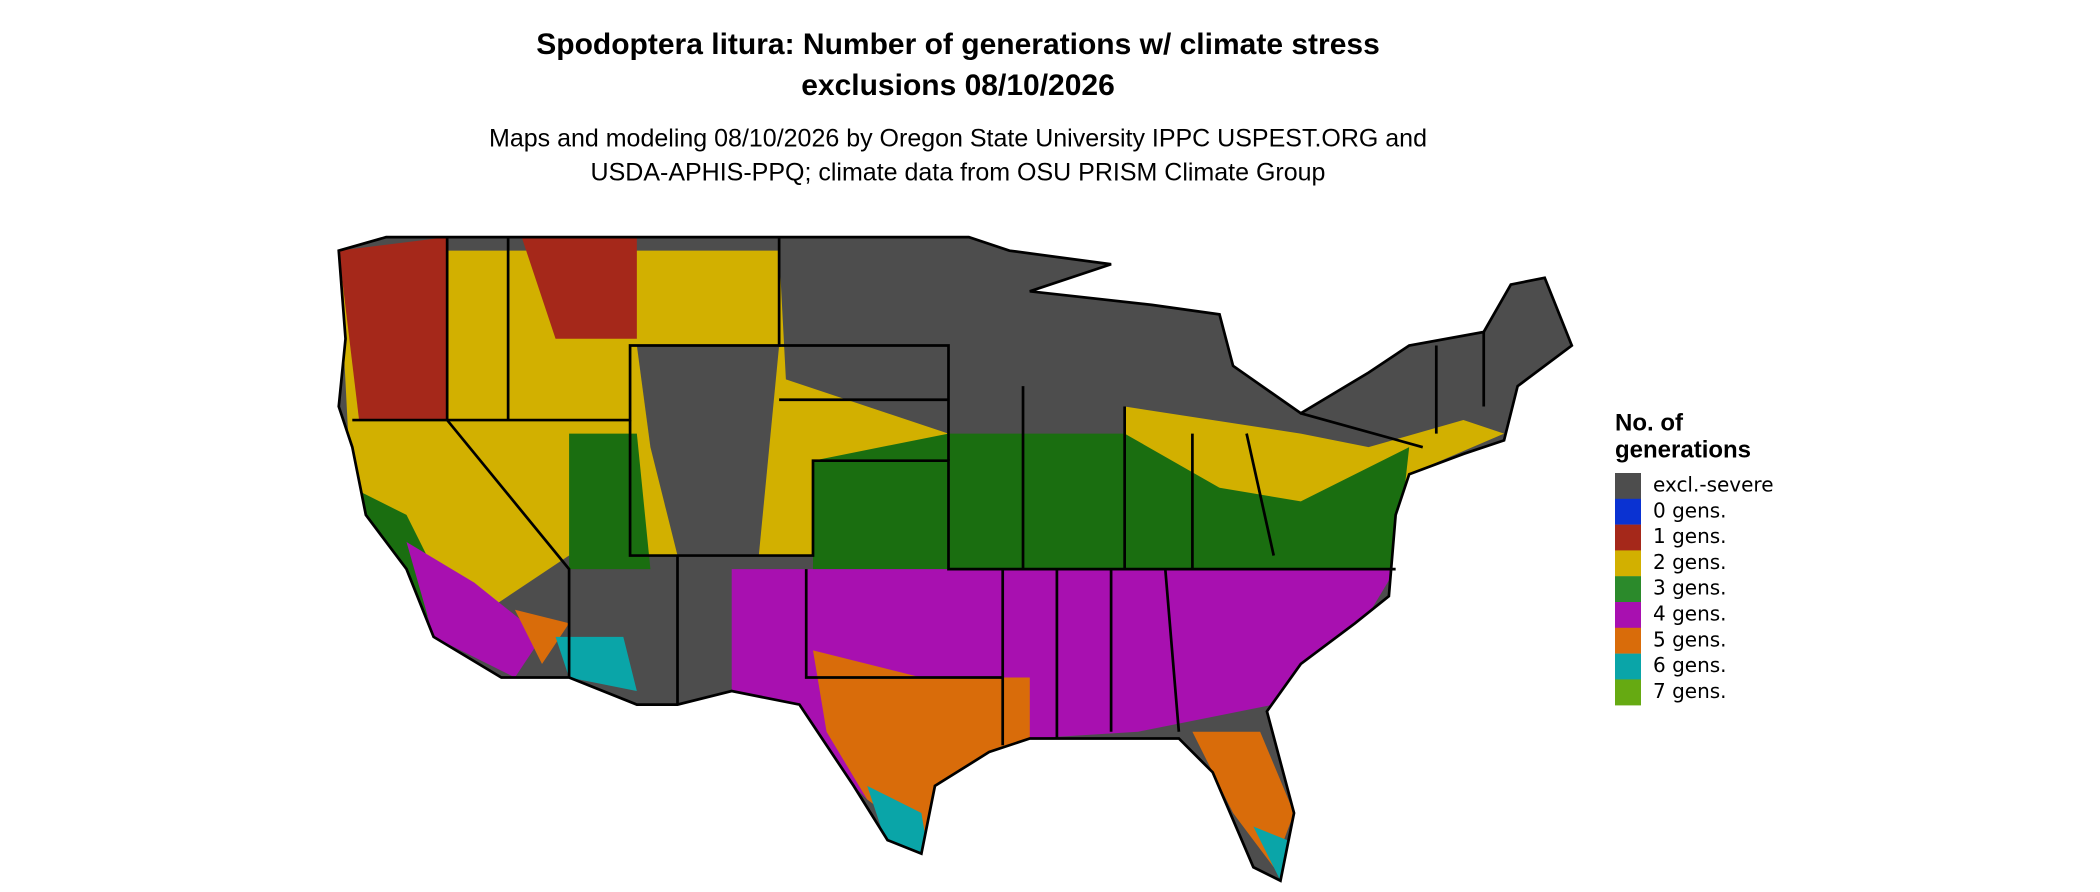 The image size is (2100, 892). Describe the element at coordinates (1713, 485) in the screenshot. I see `legend-label: excl.-severe` at that location.